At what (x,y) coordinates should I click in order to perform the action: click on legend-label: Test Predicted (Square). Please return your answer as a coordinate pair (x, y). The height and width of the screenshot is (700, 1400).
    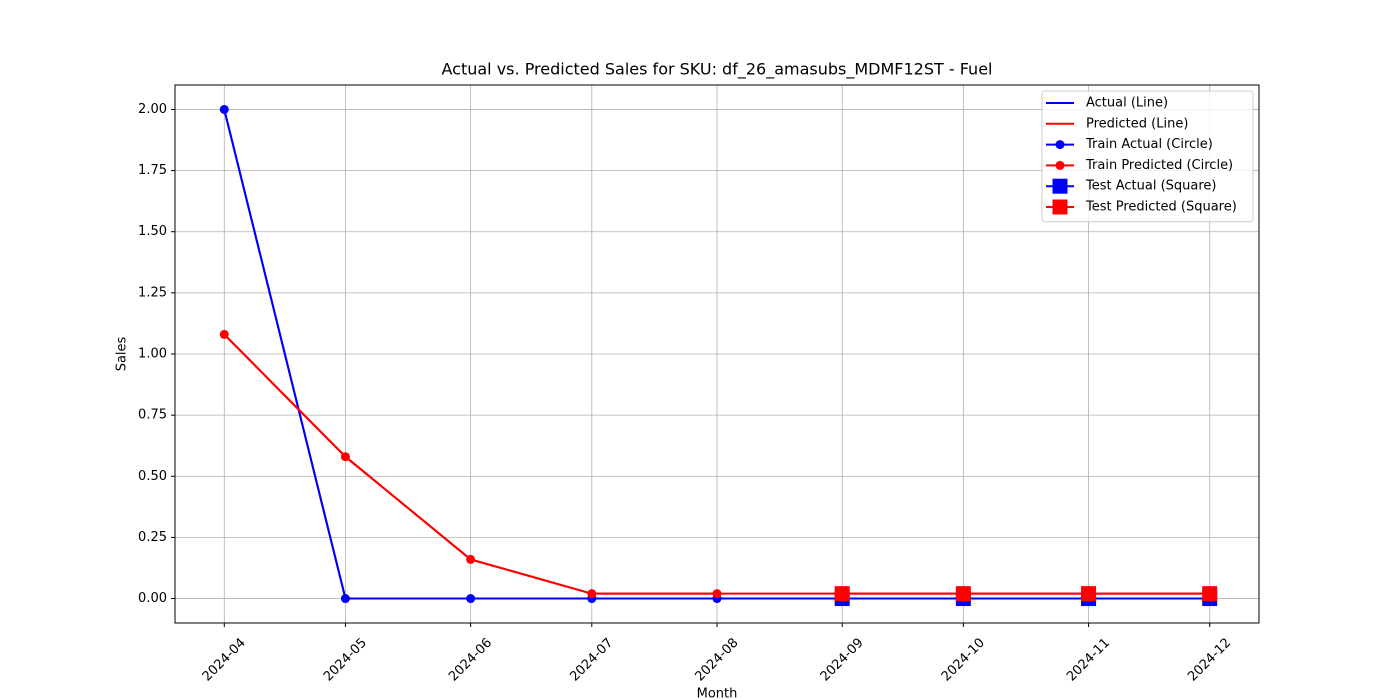
    Looking at the image, I should click on (1161, 207).